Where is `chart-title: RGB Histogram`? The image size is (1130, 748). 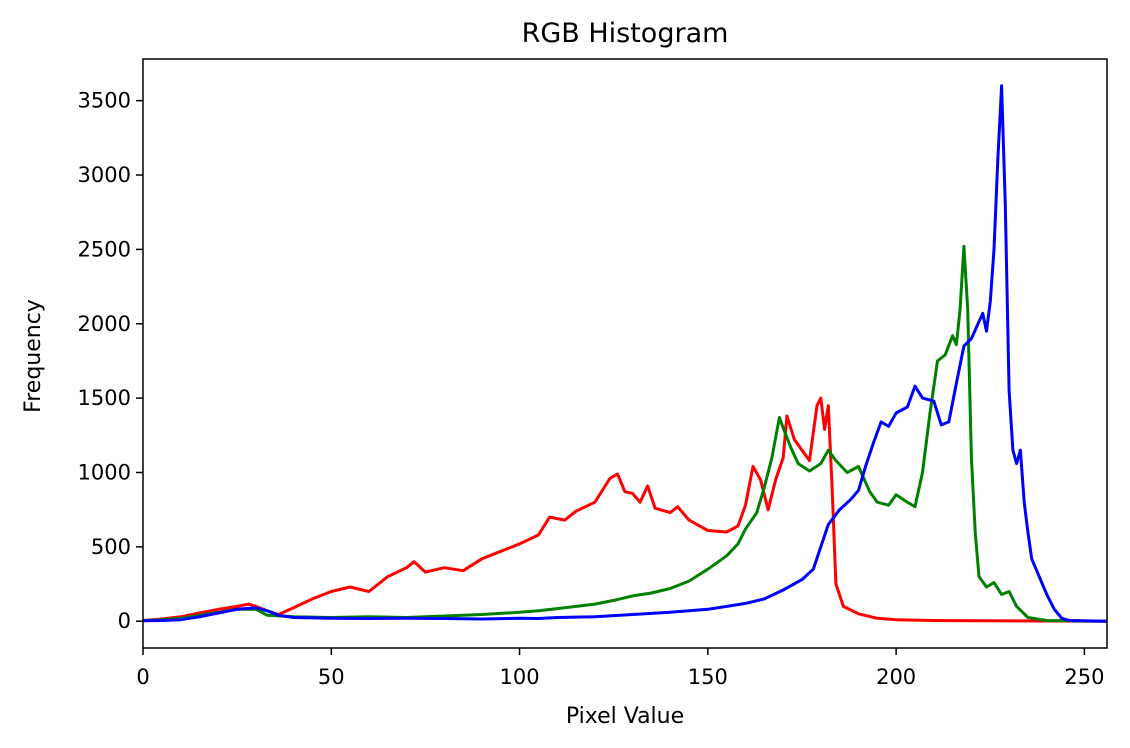 chart-title: RGB Histogram is located at coordinates (625, 33).